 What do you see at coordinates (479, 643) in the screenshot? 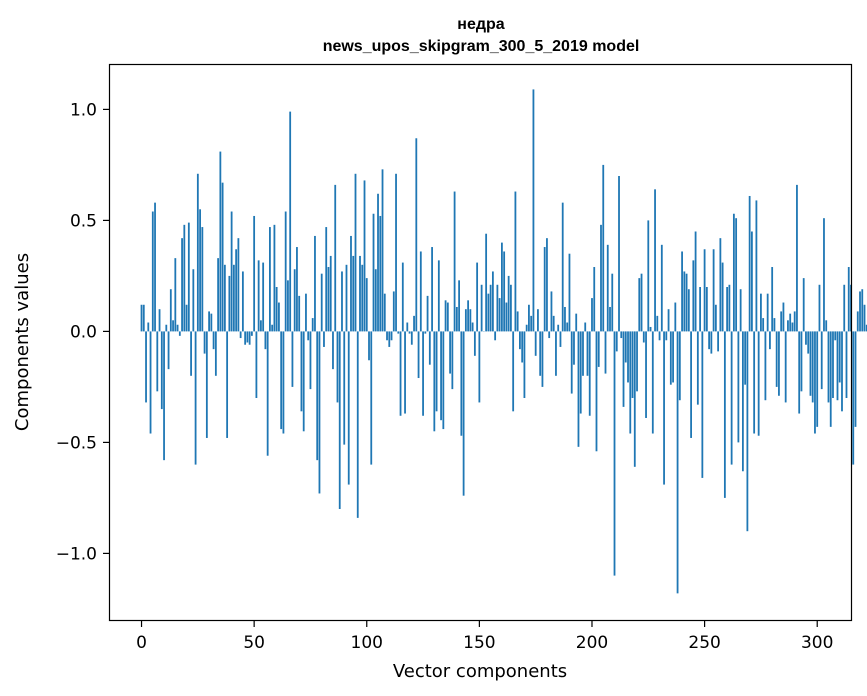
I see `x-tick-label: 150` at bounding box center [479, 643].